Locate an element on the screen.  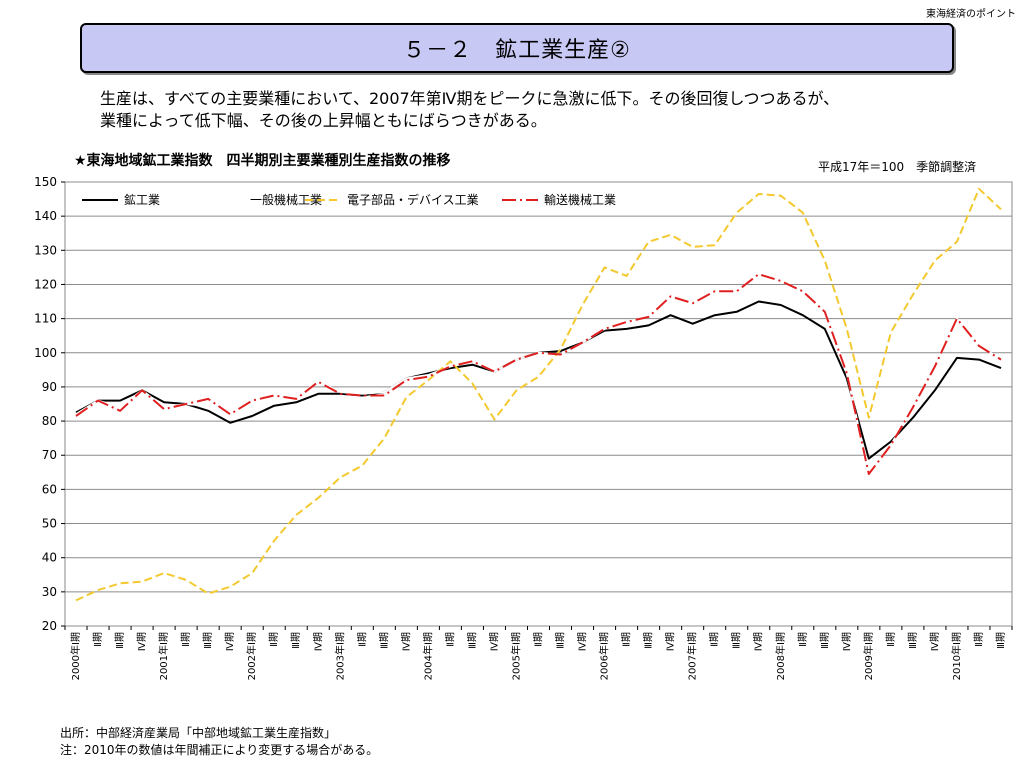
x-tick-label: 2009年Ⅰ期 is located at coordinates (868, 656).